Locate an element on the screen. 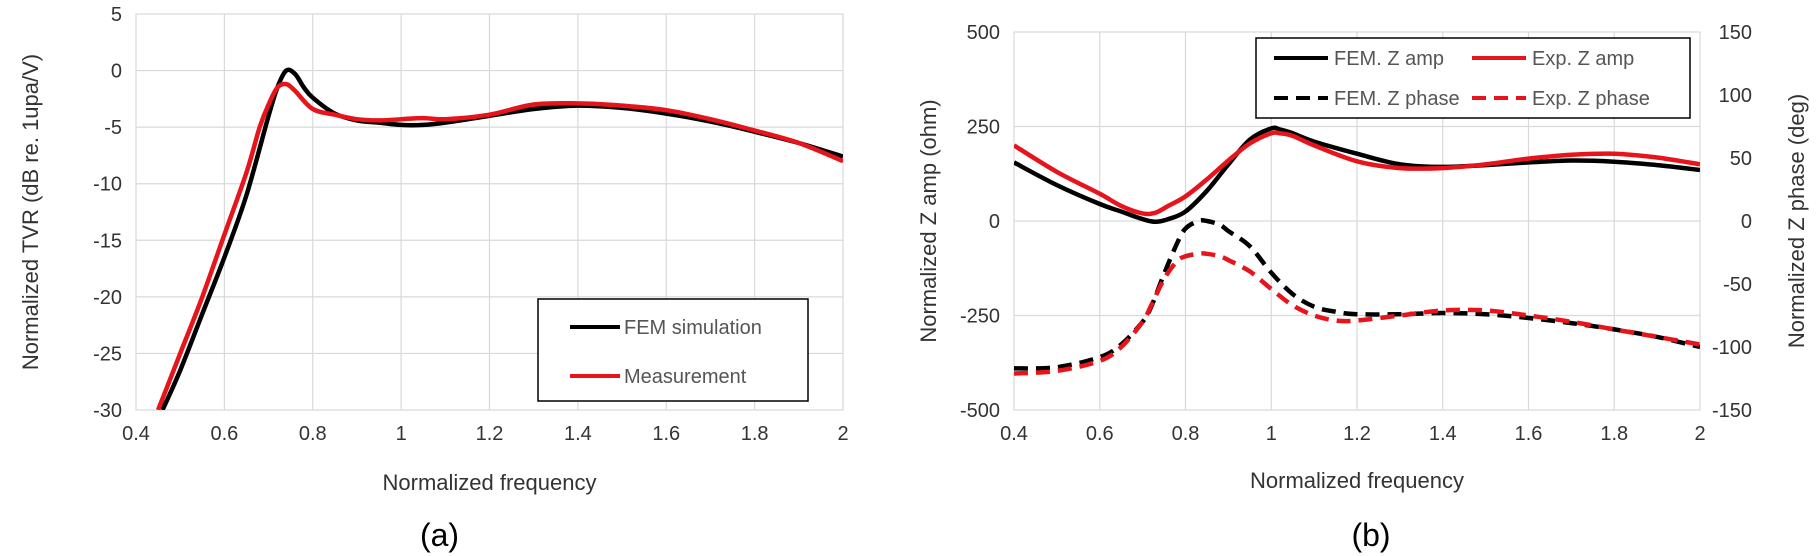 The height and width of the screenshot is (556, 1819). b-y-tick-label: 0 is located at coordinates (994, 222).